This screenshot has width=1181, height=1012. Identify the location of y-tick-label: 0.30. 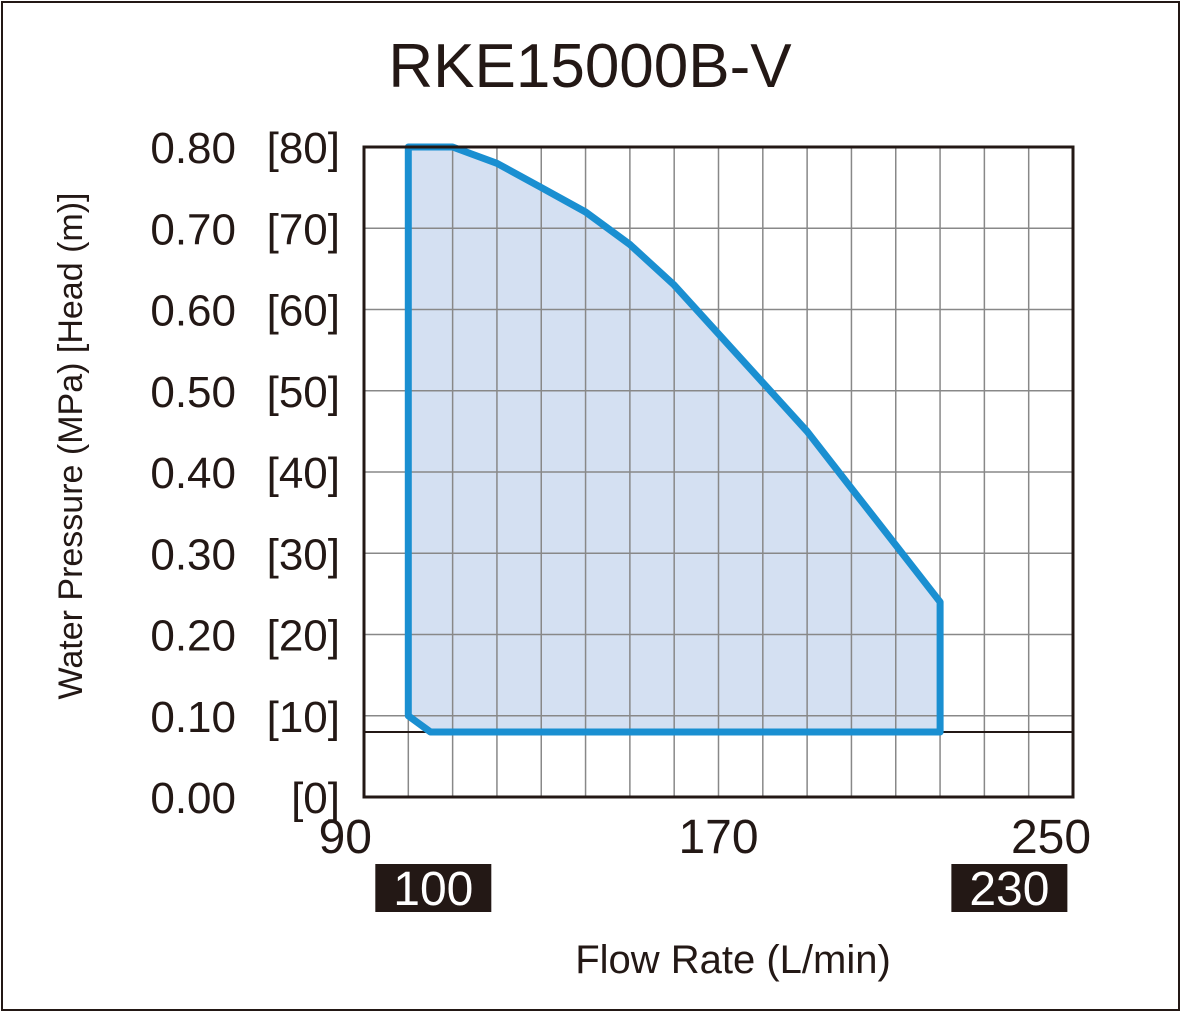
(193, 554).